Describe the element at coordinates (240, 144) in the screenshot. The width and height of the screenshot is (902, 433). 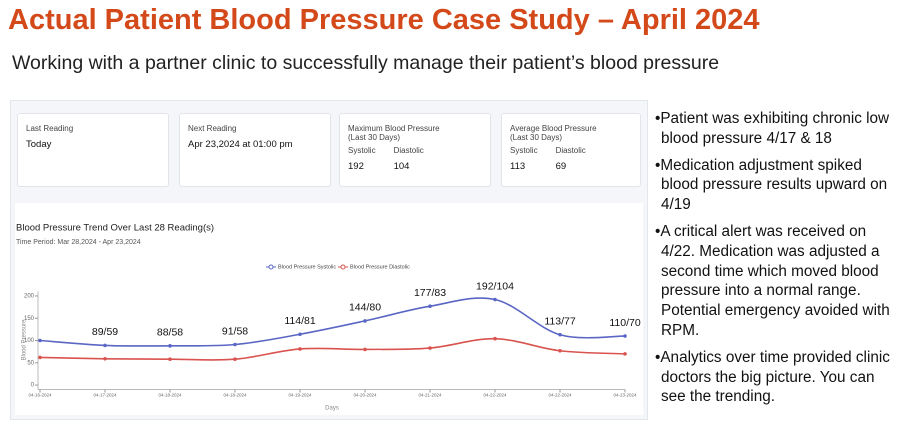
I see `card-value: Apr 23,2024 at 01:00 pm` at that location.